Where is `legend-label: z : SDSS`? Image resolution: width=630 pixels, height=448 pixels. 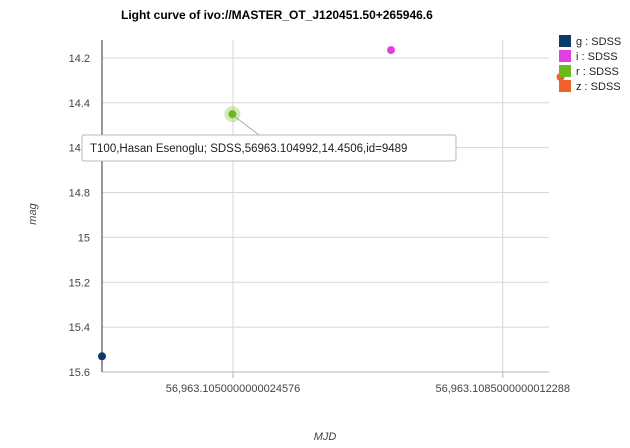 legend-label: z : SDSS is located at coordinates (598, 87).